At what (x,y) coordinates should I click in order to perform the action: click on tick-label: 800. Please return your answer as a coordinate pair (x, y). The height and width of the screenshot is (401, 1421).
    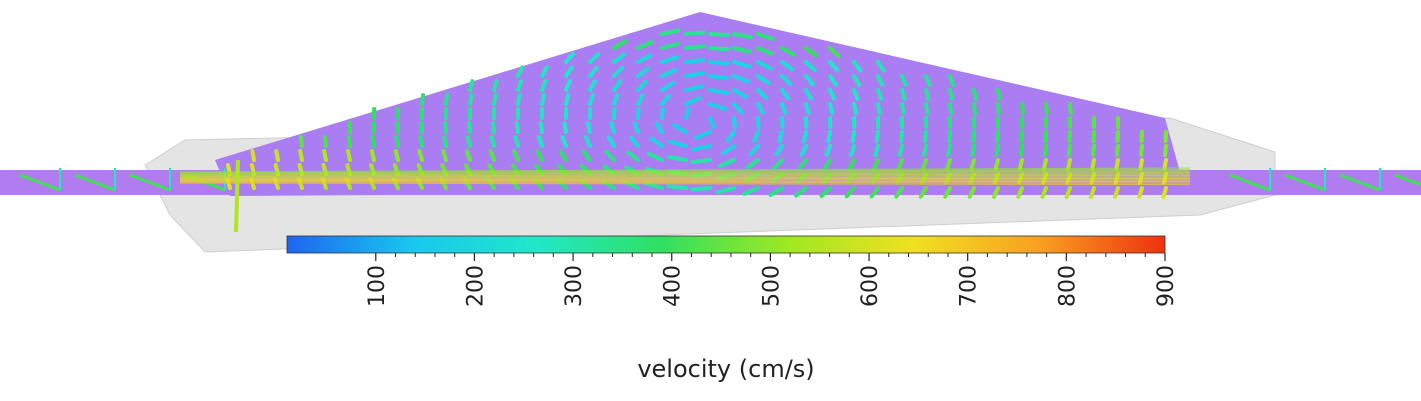
    Looking at the image, I should click on (1067, 286).